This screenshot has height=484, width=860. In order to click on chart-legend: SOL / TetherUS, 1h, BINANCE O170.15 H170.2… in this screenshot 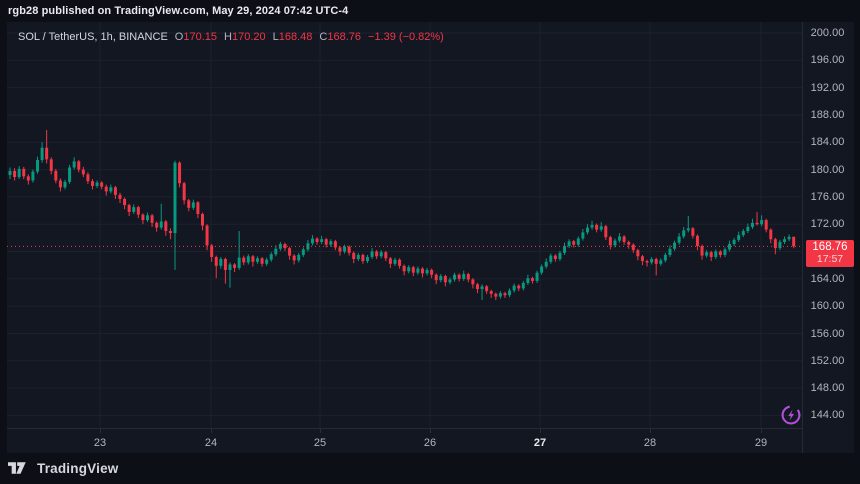, I will do `click(231, 37)`.